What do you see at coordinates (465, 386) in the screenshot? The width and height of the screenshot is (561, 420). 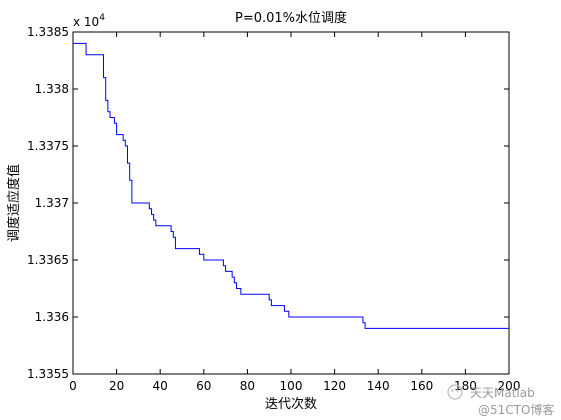 I see `x-tick-label: 180` at bounding box center [465, 386].